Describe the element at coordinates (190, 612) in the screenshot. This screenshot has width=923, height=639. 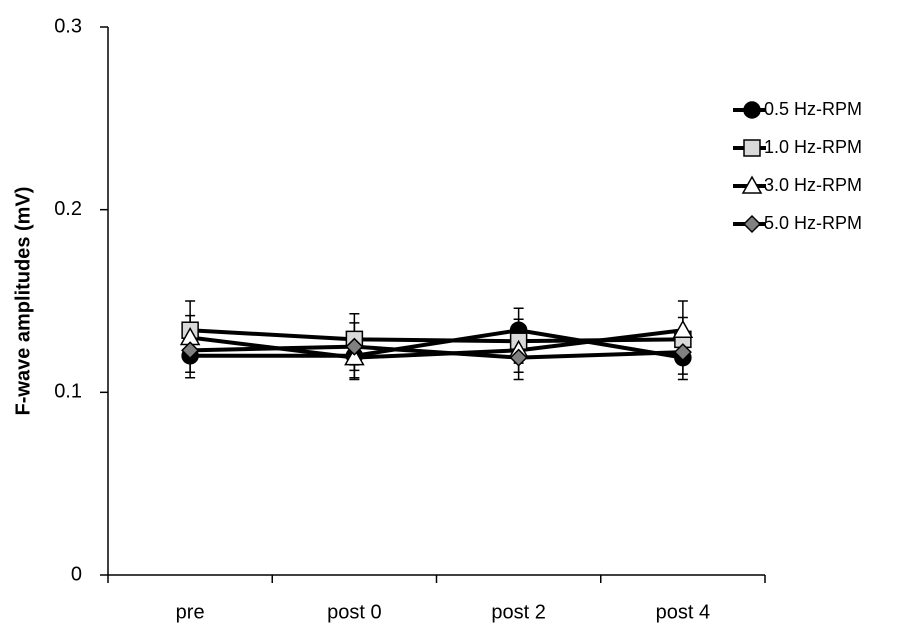
I see `x-tick-label: pre` at that location.